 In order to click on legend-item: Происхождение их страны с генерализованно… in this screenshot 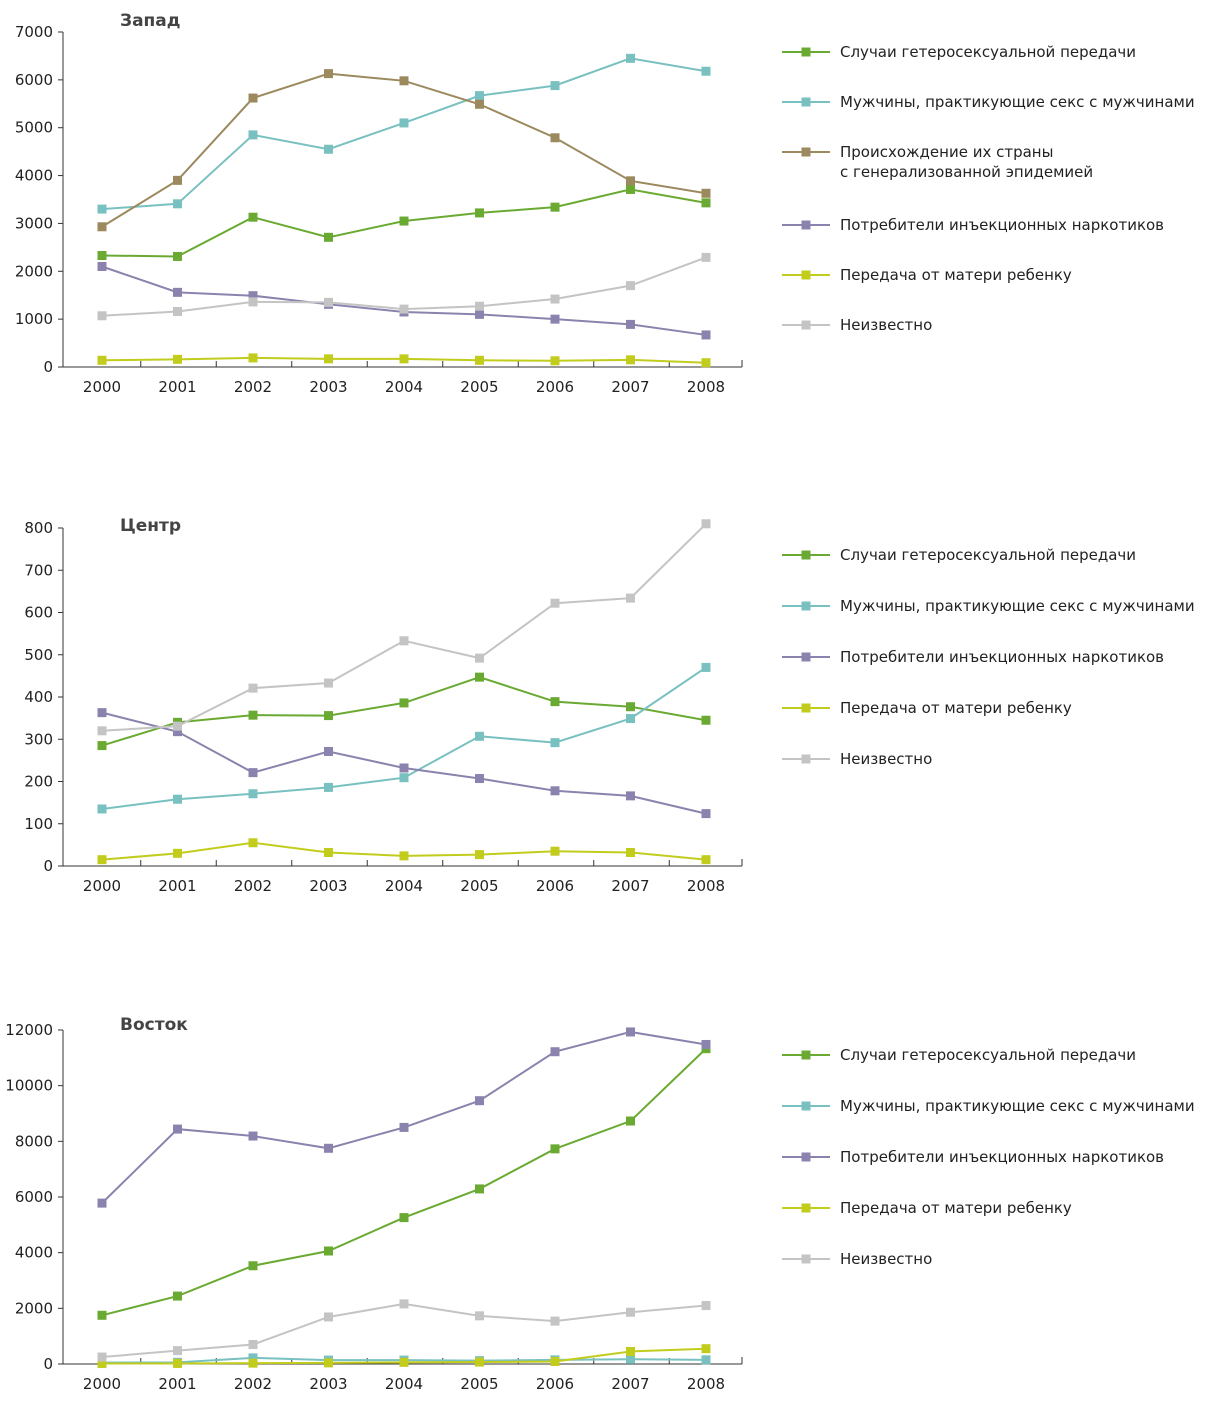, I will do `click(937, 162)`.